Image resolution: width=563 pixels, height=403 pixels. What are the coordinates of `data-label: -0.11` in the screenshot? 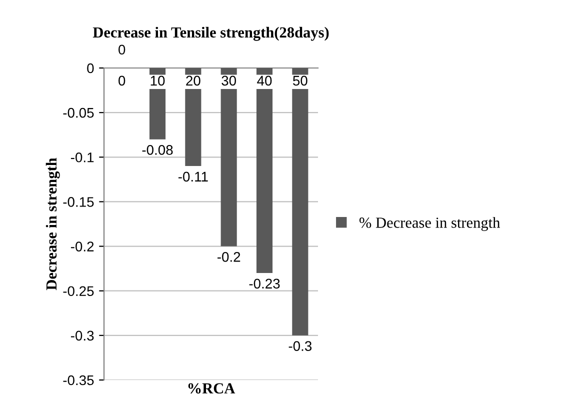 It's located at (193, 177).